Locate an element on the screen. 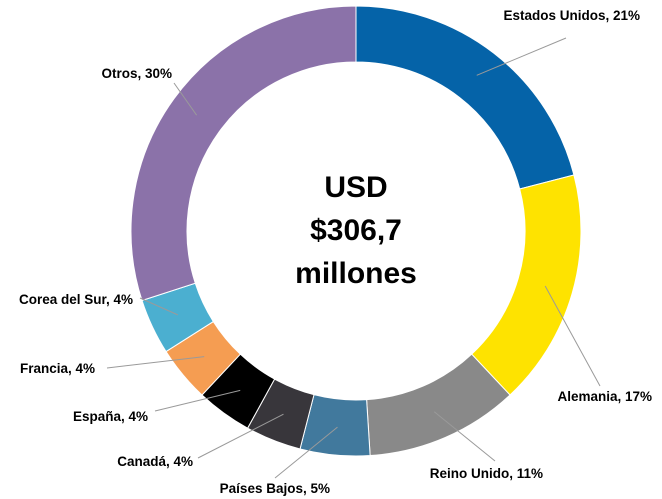 The height and width of the screenshot is (499, 662). slice-estados-unidos is located at coordinates (465, 97).